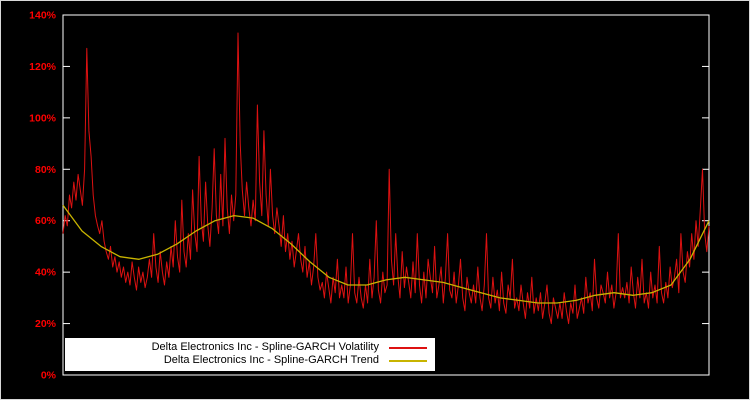 Image resolution: width=750 pixels, height=400 pixels. Describe the element at coordinates (46, 170) in the screenshot. I see `y-tick-label: 80%` at that location.